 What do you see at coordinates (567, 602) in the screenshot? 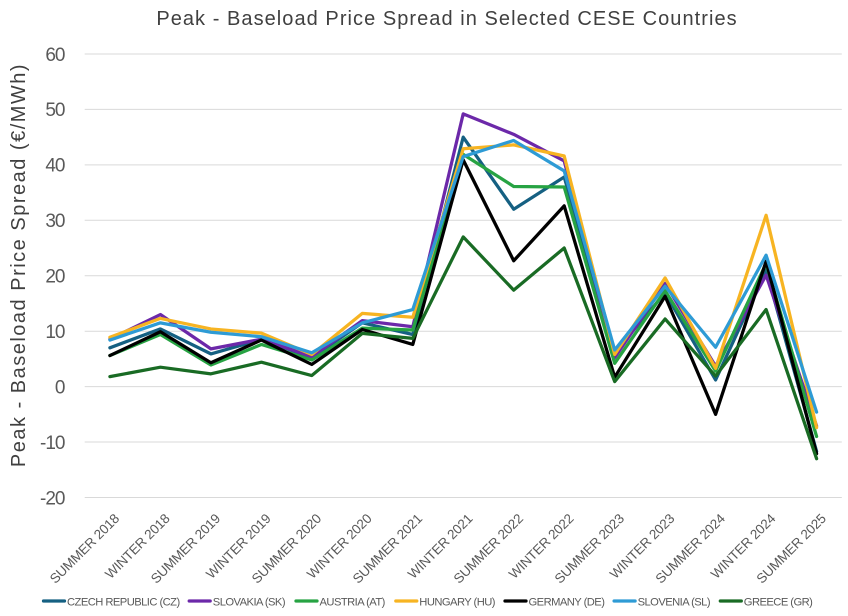
I see `svg-text: GERMANY (DE)` at bounding box center [567, 602].